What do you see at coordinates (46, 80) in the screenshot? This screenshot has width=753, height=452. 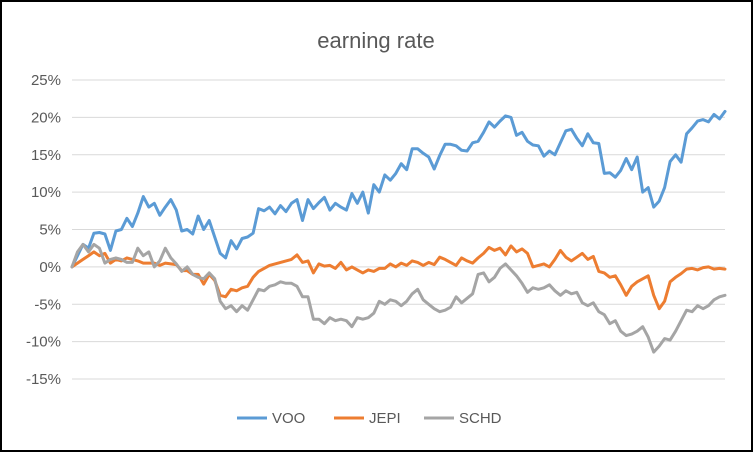 I see `y-tick-label: 25%` at bounding box center [46, 80].